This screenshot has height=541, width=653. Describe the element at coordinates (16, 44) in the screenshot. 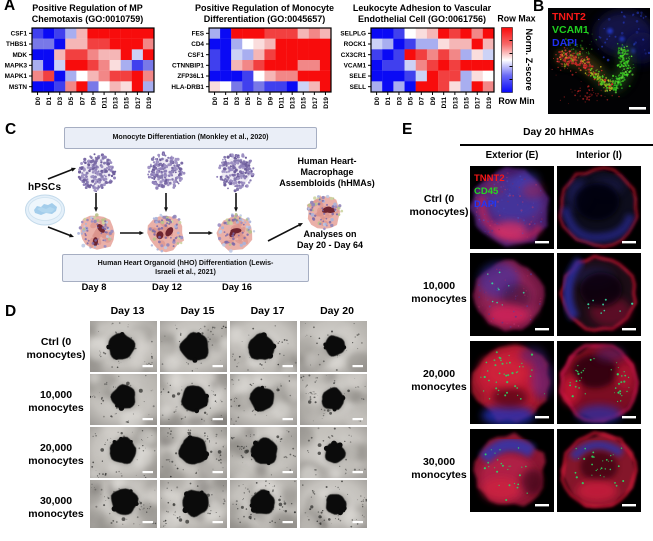

I see `svg-text: THBS1` at that location.